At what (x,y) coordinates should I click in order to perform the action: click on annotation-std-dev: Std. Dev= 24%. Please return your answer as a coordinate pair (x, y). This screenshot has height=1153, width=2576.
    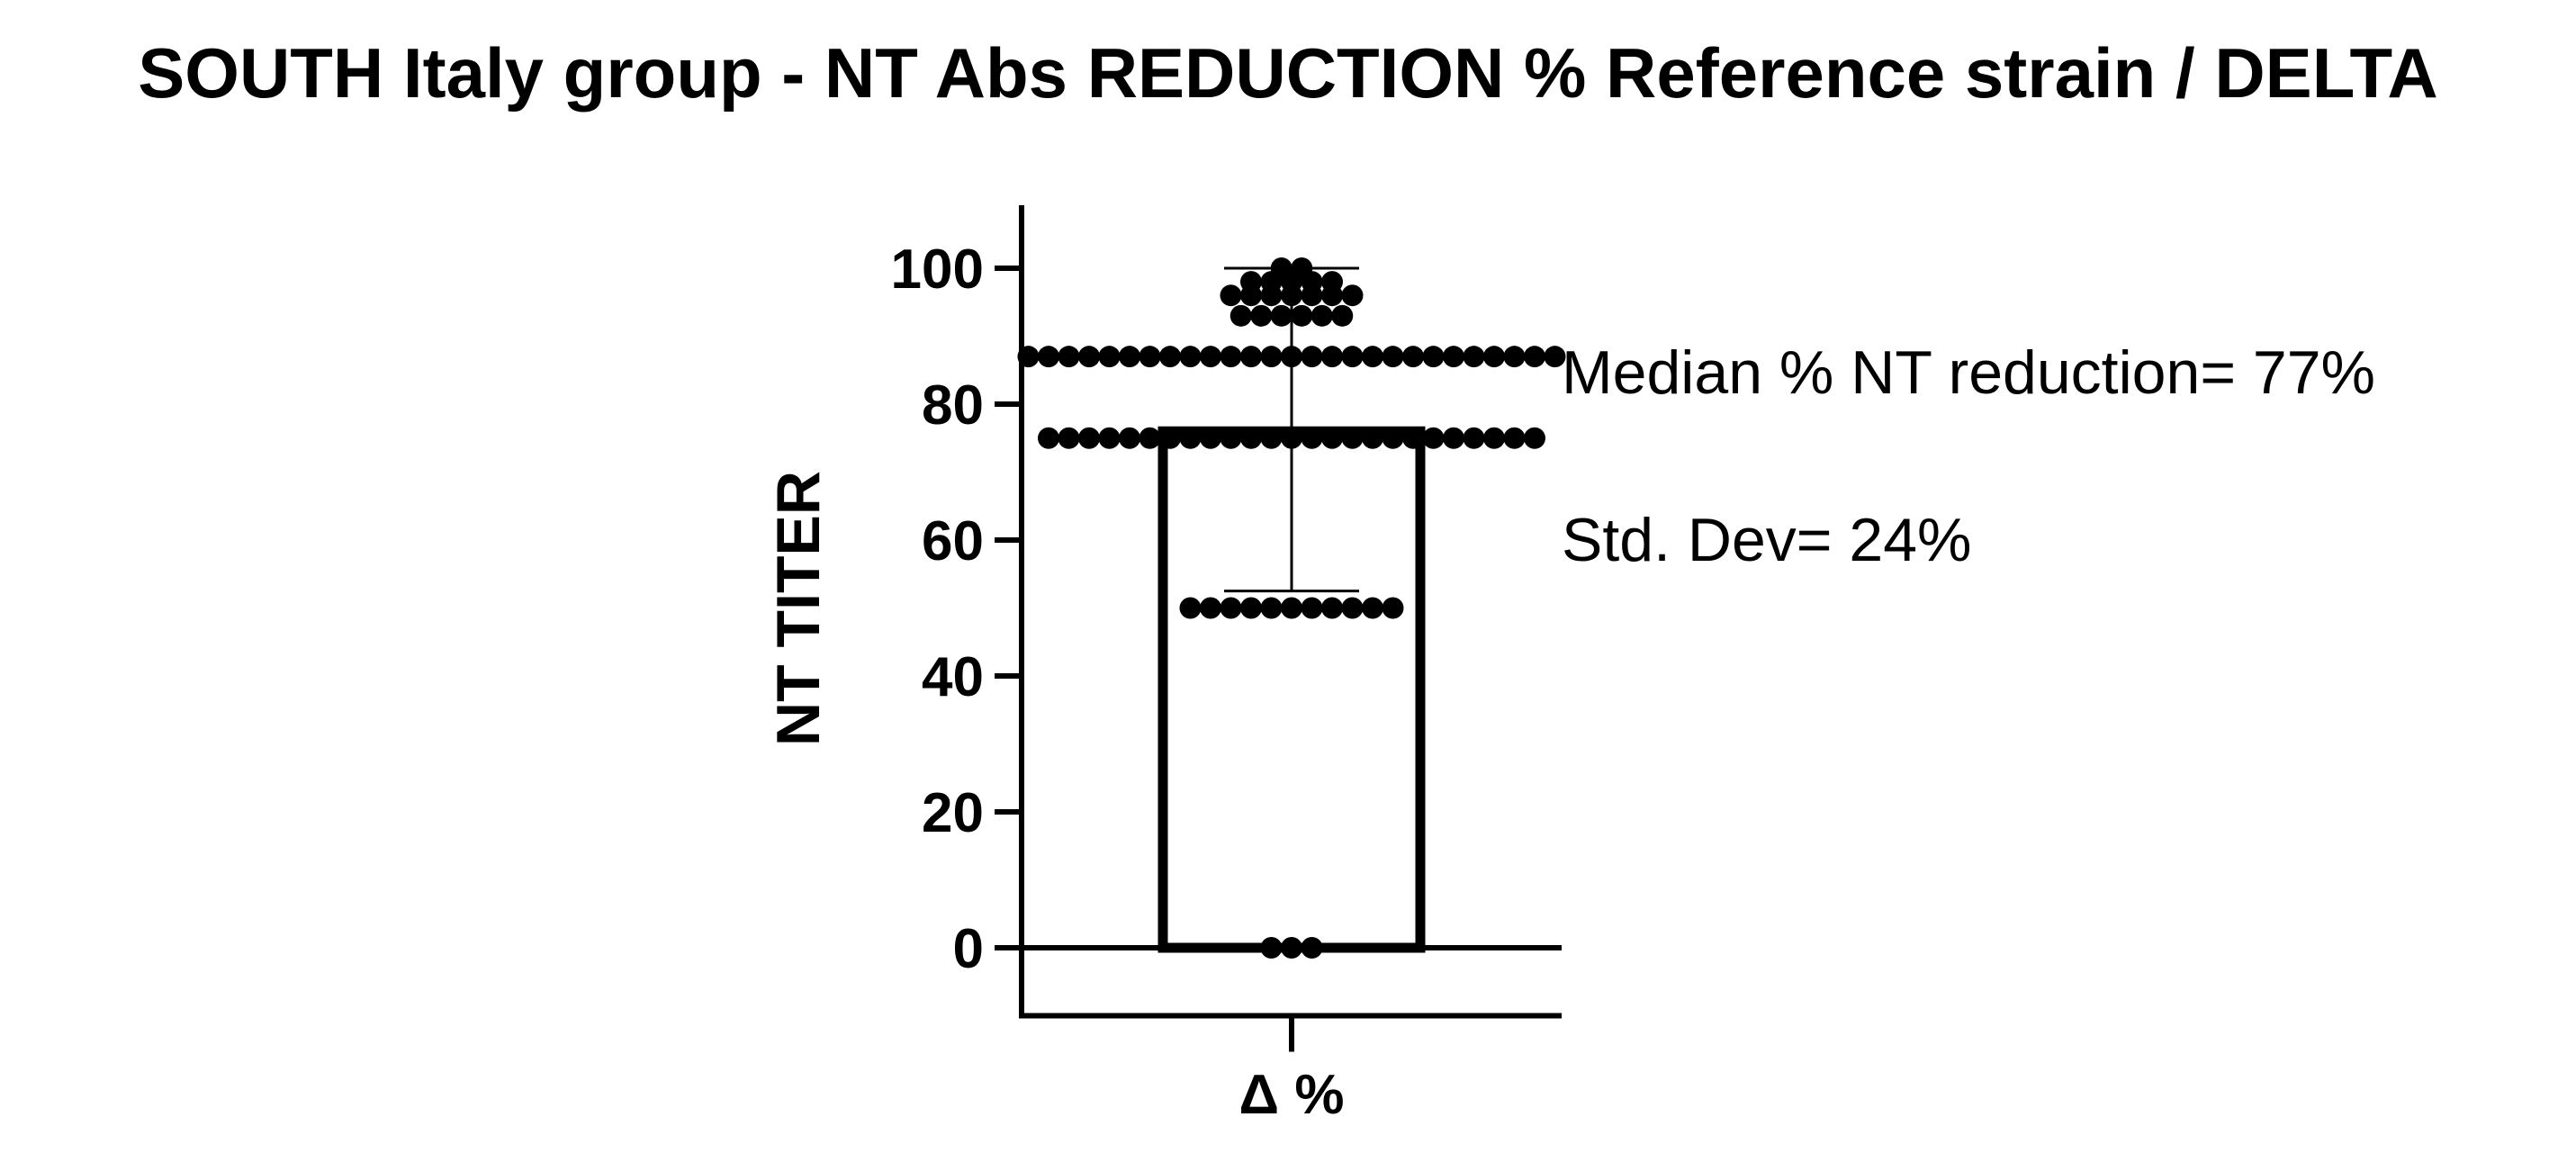
    Looking at the image, I should click on (1766, 540).